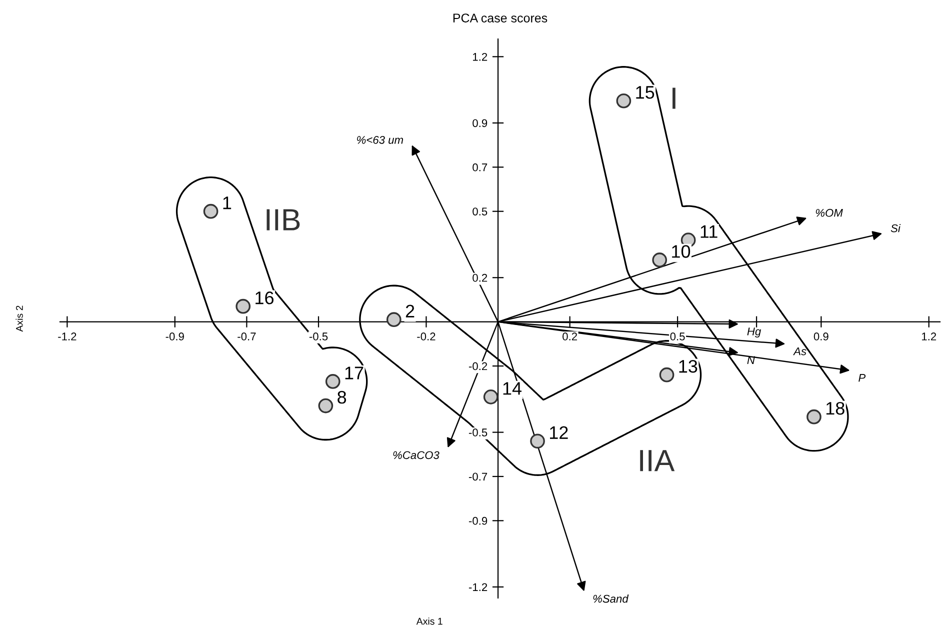  Describe the element at coordinates (19, 319) in the screenshot. I see `y-axis-title: Axis 2` at that location.